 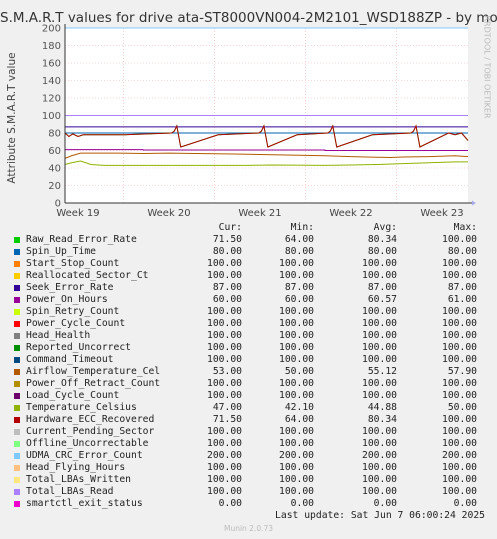 What do you see at coordinates (249, 492) in the screenshot?
I see `legend-row: Total_LBAs_Read 100.00 100.00 100.00 100.00` at bounding box center [249, 492].